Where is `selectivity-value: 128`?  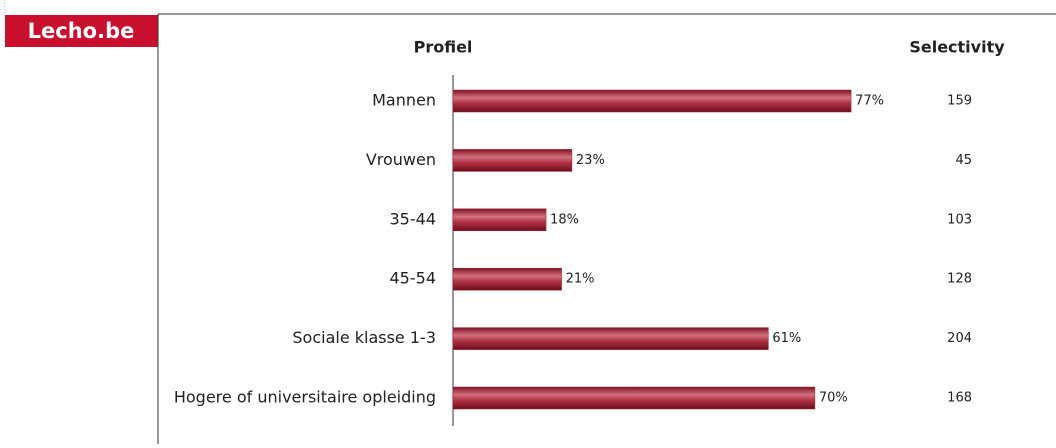 selectivity-value: 128 is located at coordinates (959, 279).